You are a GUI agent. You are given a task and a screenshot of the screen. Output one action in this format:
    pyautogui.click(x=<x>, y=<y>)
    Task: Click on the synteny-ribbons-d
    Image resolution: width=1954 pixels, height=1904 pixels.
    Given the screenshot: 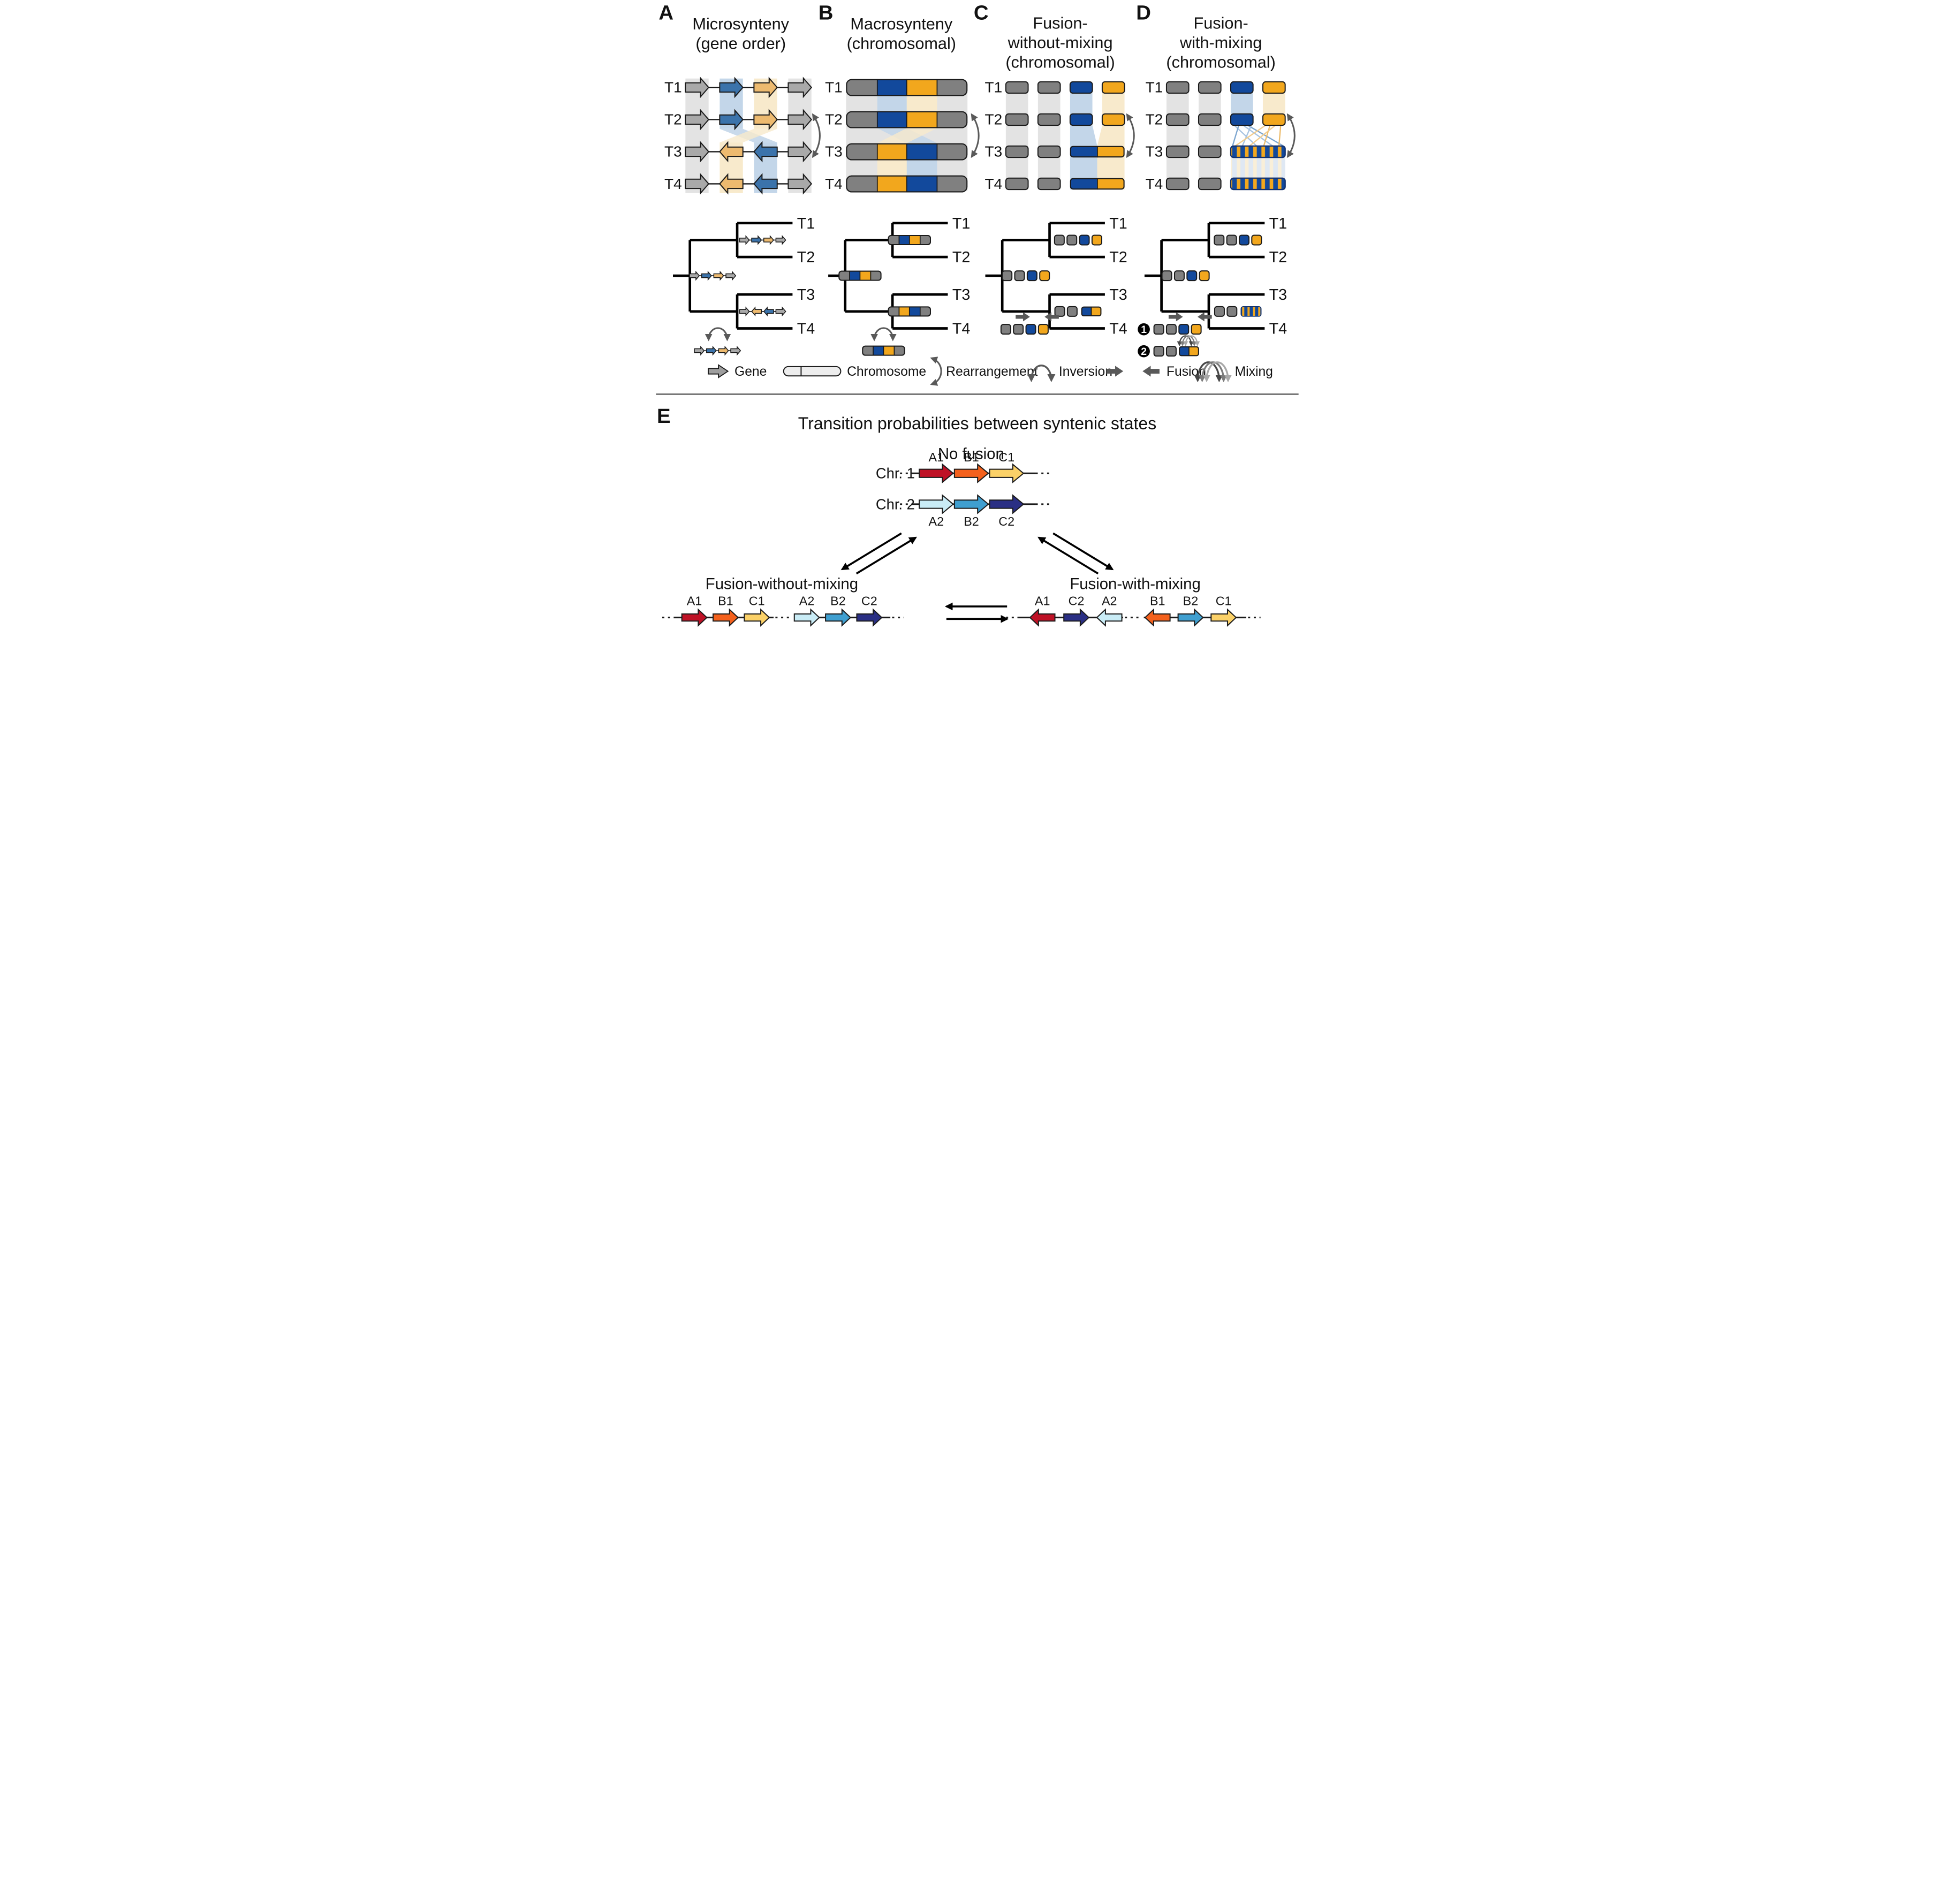 What is the action you would take?
    pyautogui.click(x=1225, y=137)
    